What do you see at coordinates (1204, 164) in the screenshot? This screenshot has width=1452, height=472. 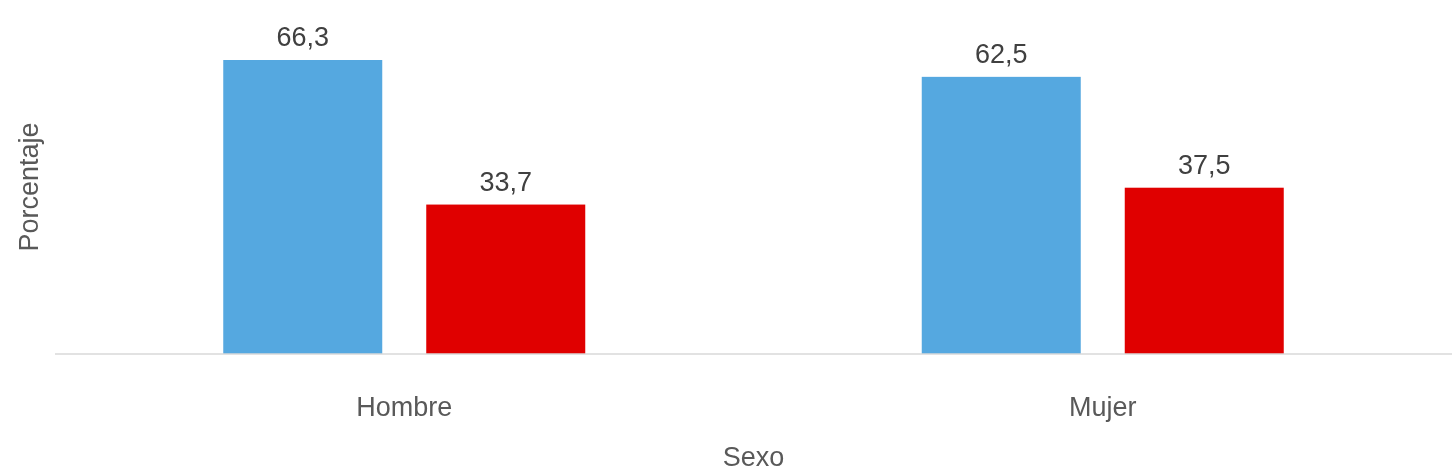 I see `data-label: 37,5` at bounding box center [1204, 164].